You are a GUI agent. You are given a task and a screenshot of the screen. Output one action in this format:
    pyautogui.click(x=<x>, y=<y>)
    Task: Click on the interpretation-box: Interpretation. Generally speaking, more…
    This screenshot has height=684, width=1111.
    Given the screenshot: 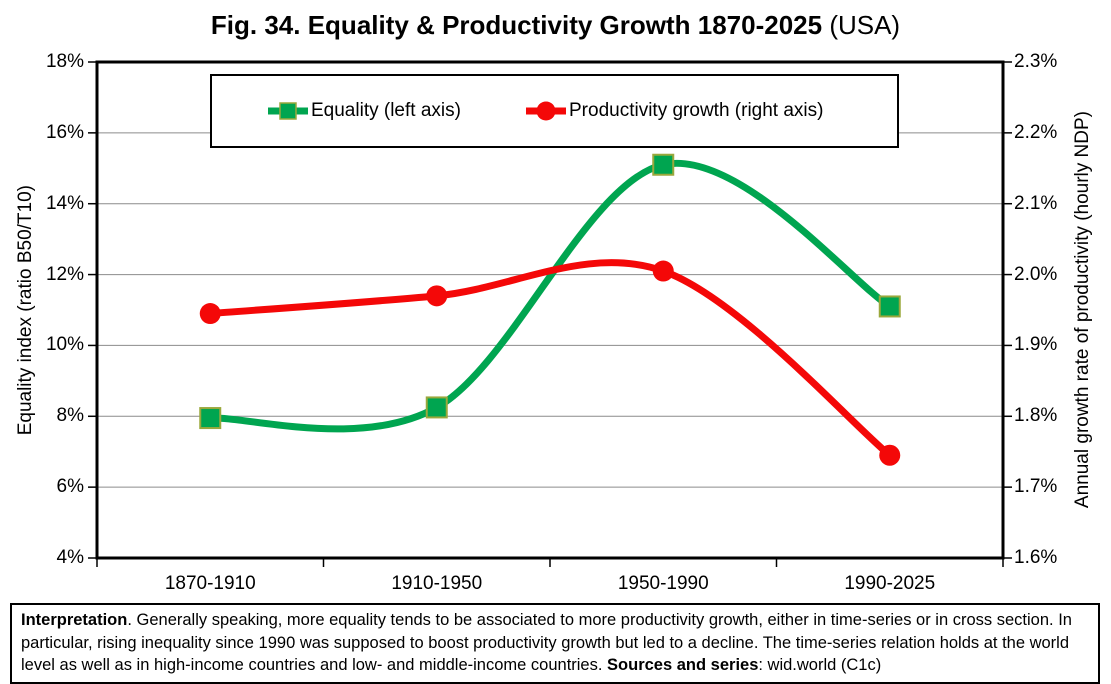 What is the action you would take?
    pyautogui.click(x=555, y=643)
    